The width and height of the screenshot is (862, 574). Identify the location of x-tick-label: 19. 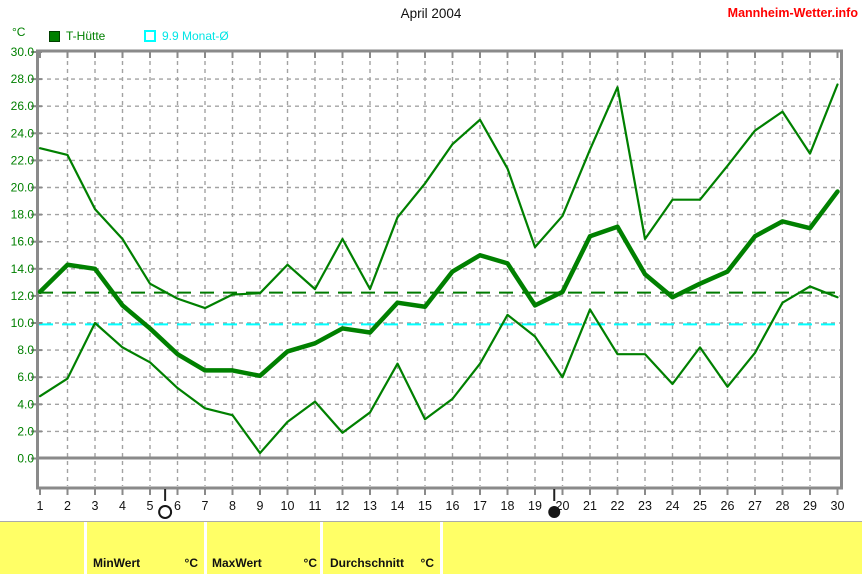
(535, 506).